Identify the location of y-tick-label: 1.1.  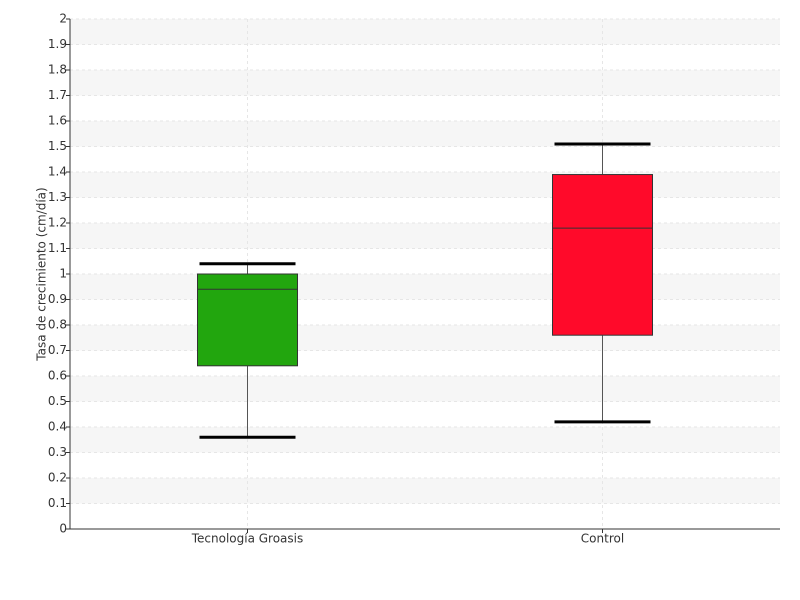
(57, 248).